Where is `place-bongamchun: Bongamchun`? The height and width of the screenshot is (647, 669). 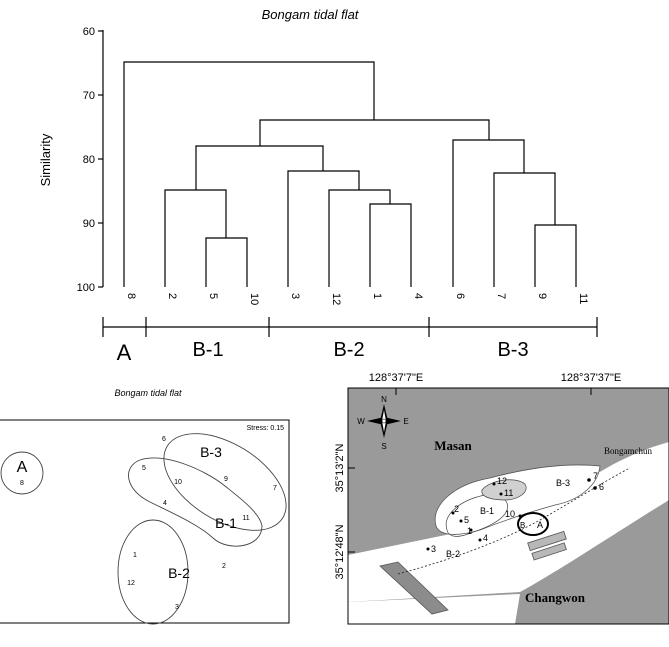
place-bongamchun: Bongamchun is located at coordinates (628, 451).